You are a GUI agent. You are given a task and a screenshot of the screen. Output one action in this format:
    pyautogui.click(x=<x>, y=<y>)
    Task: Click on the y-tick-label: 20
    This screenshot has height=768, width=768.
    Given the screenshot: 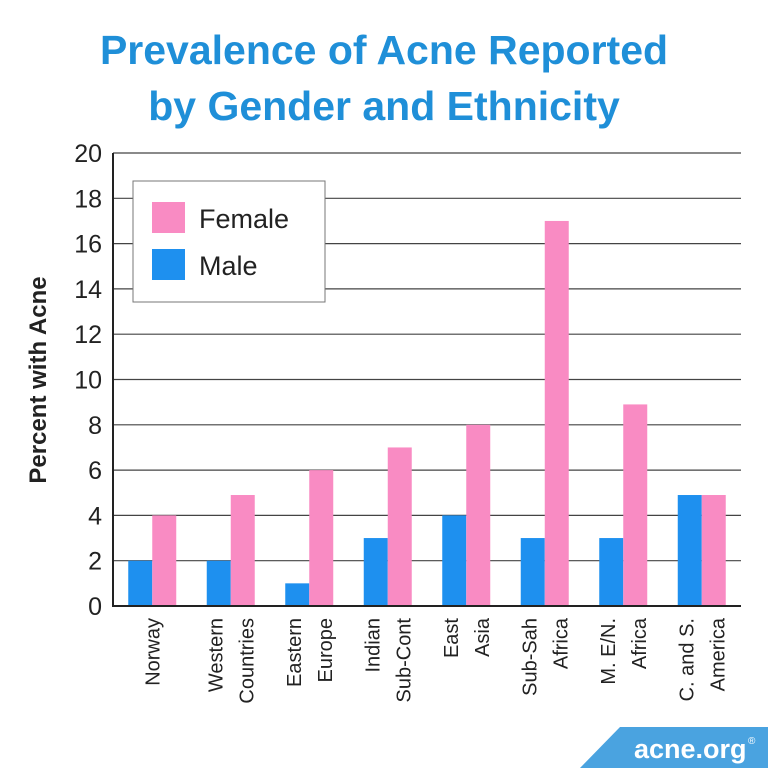 What is the action you would take?
    pyautogui.click(x=88, y=154)
    